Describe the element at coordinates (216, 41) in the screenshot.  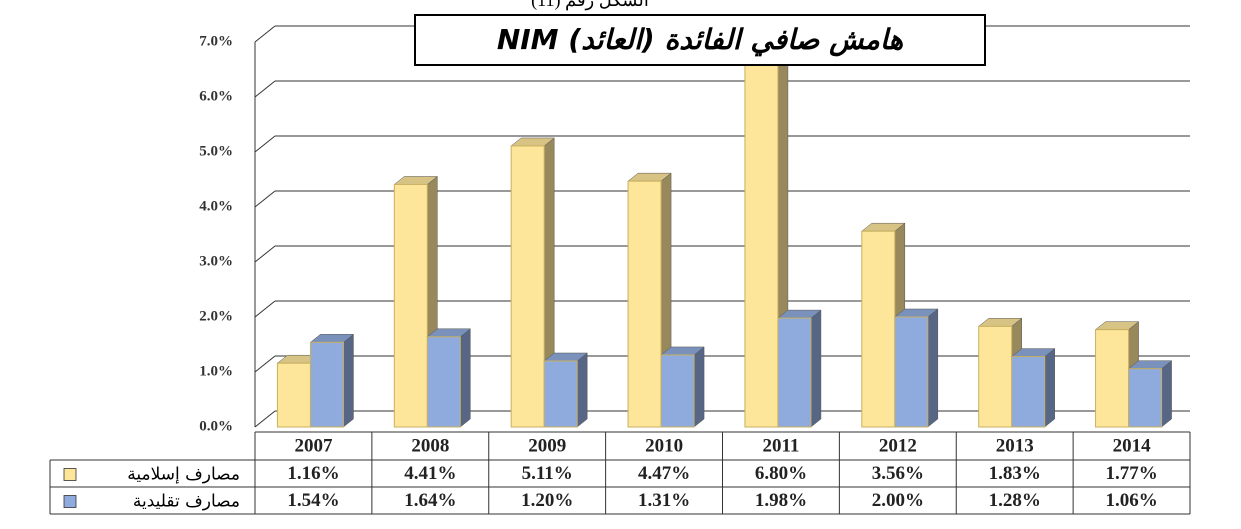
I see `y-tick-label: 7.0%` at that location.